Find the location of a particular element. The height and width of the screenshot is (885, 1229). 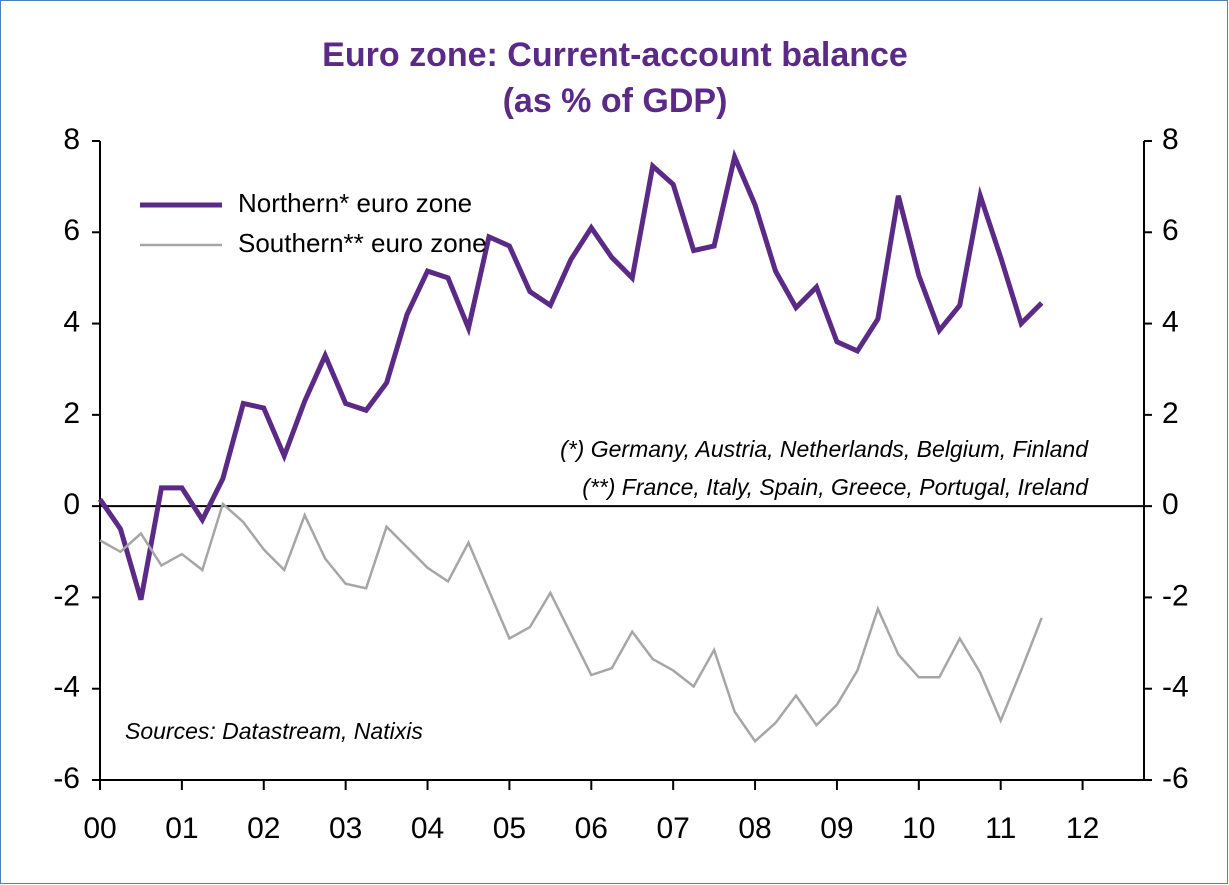

y2-tick-label: -6 is located at coordinates (1175, 778).